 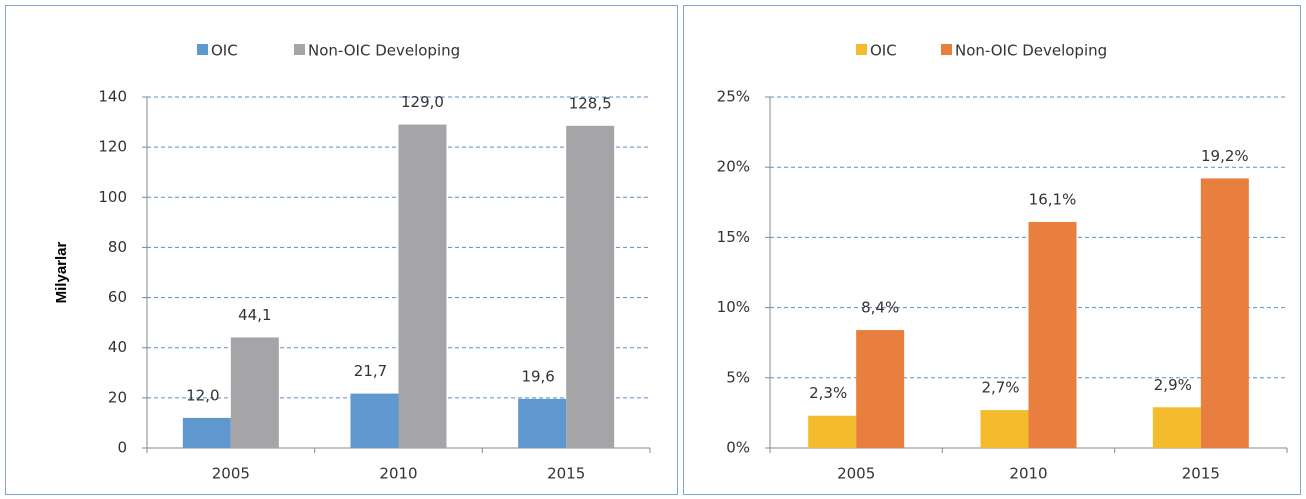 I want to click on y-tick-label: 15%, so click(x=733, y=237).